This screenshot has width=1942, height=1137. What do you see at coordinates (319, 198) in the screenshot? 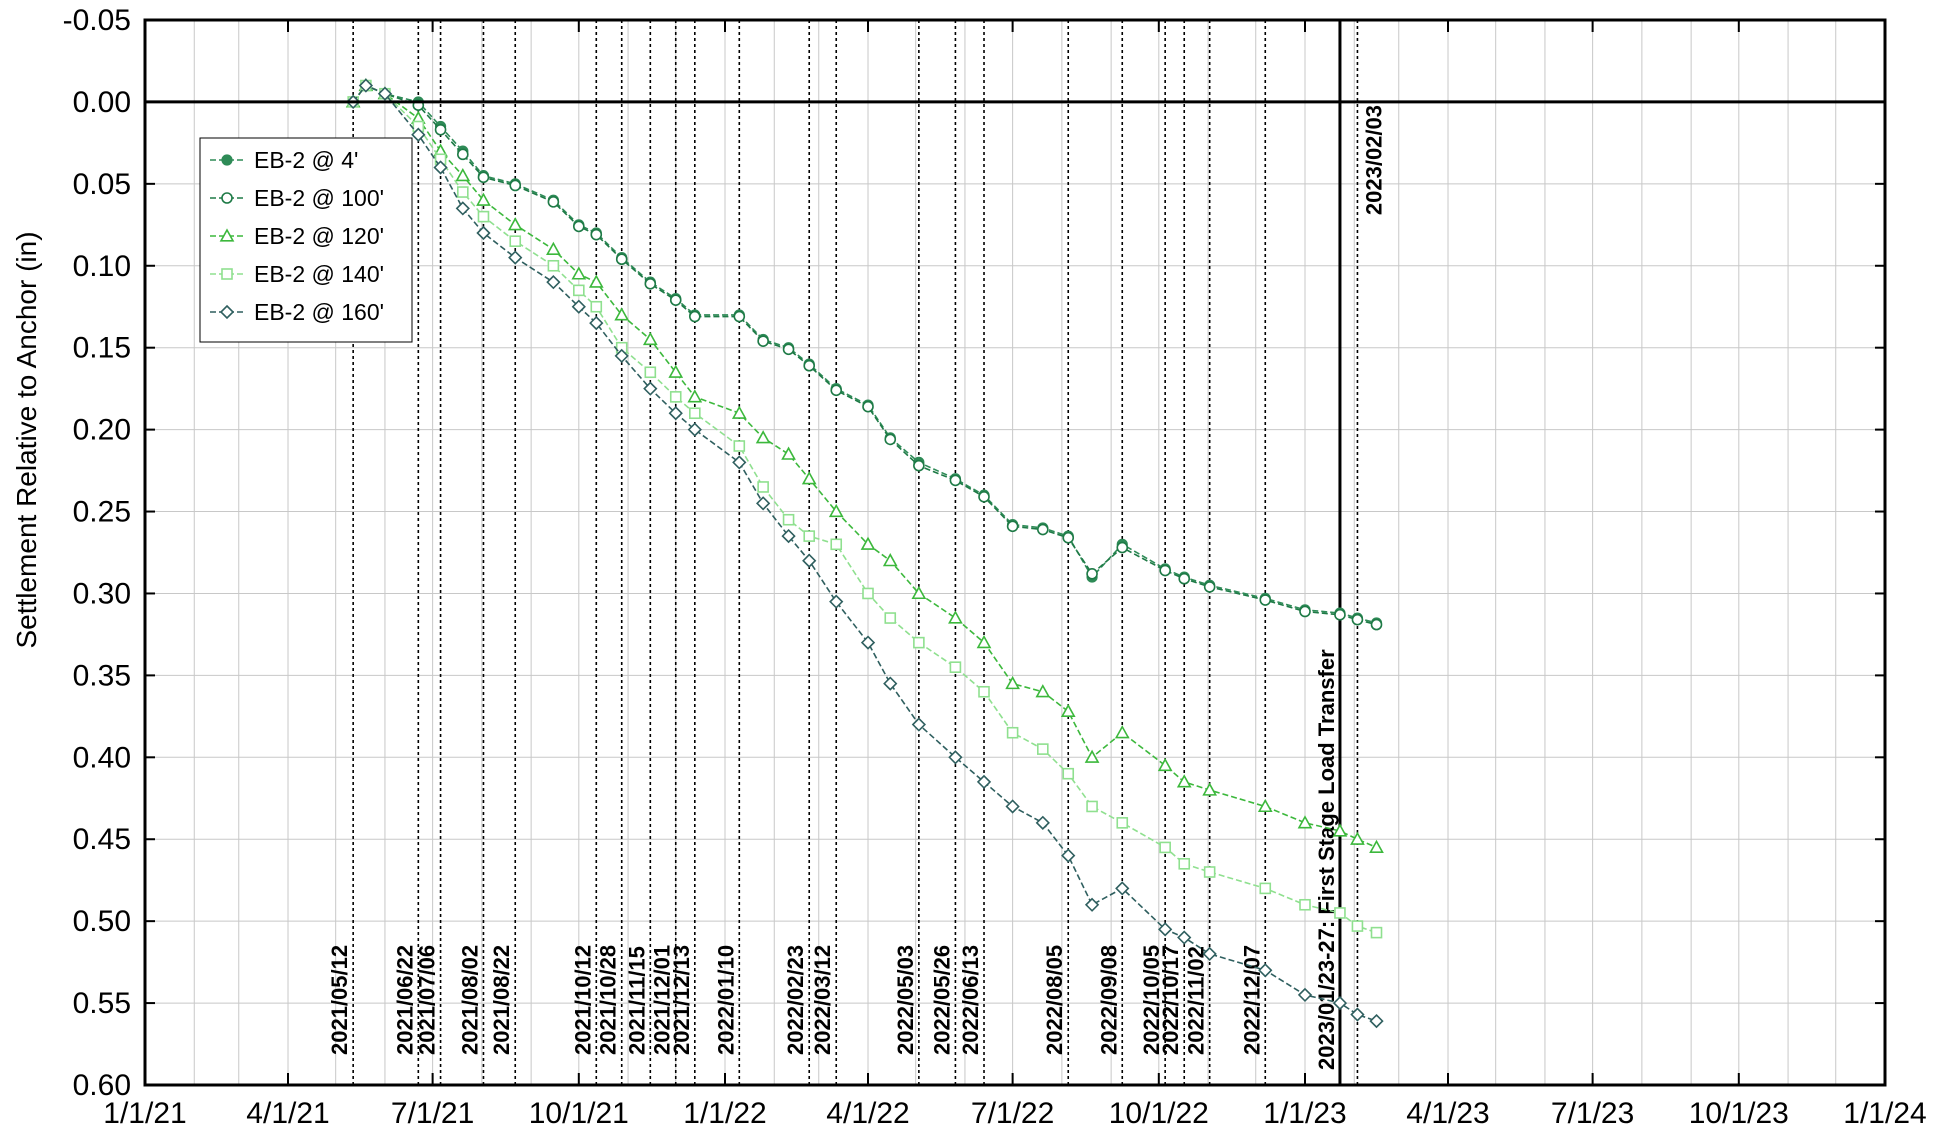
I see `legend-entry: EB-2 @ 100'` at bounding box center [319, 198].